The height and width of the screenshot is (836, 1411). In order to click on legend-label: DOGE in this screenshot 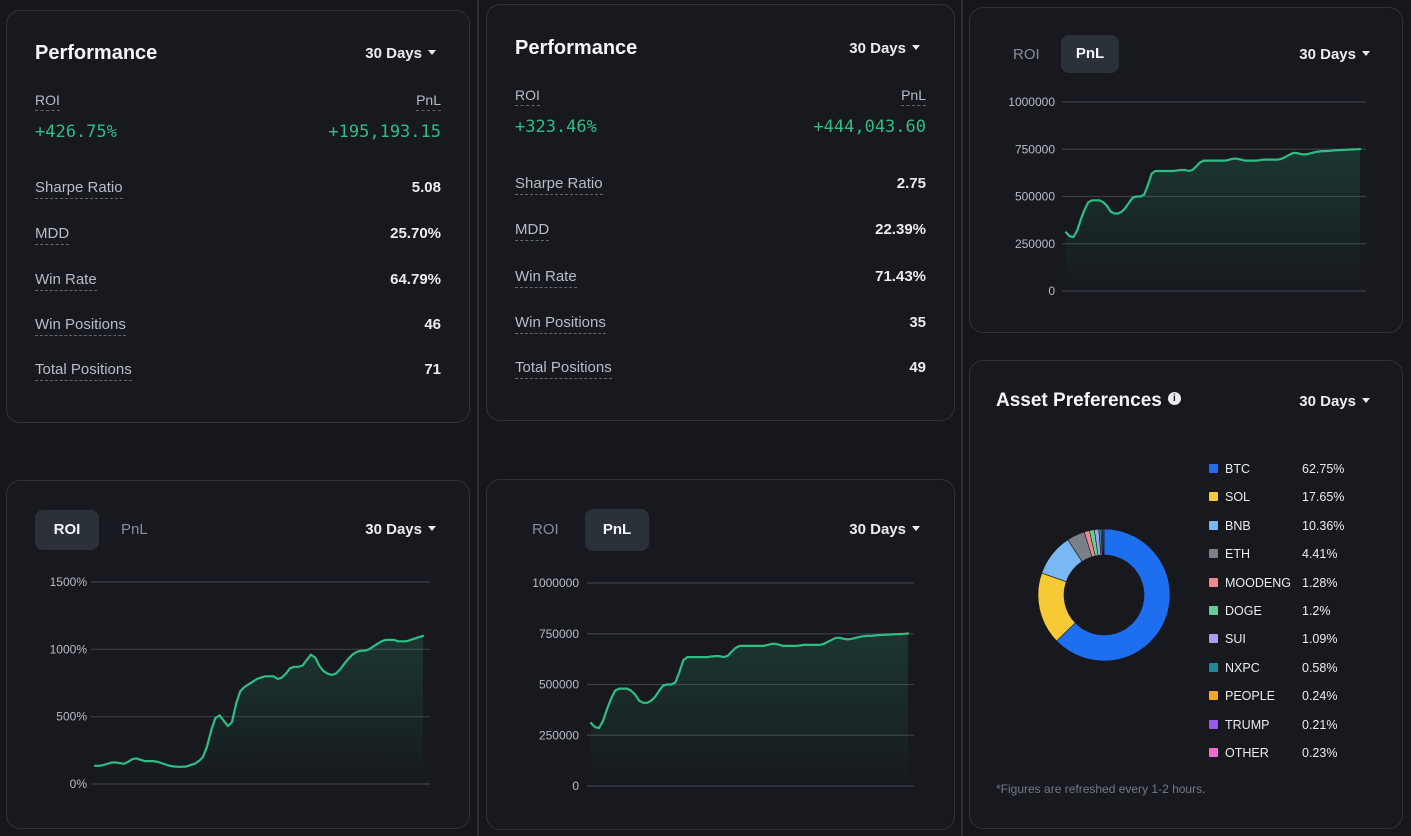, I will do `click(1243, 611)`.